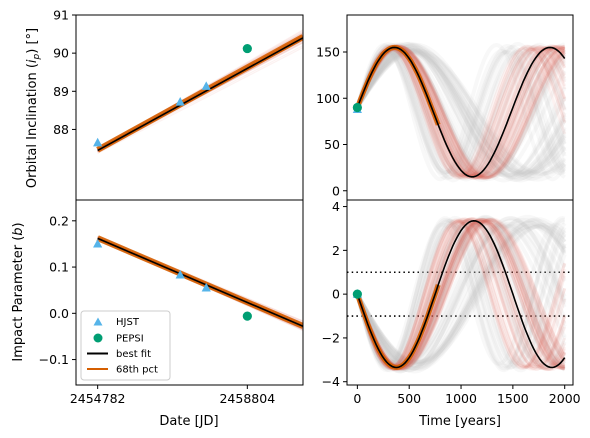 The image size is (590, 438). Describe the element at coordinates (98, 338) in the screenshot. I see `legend-pepsi-marker` at that location.